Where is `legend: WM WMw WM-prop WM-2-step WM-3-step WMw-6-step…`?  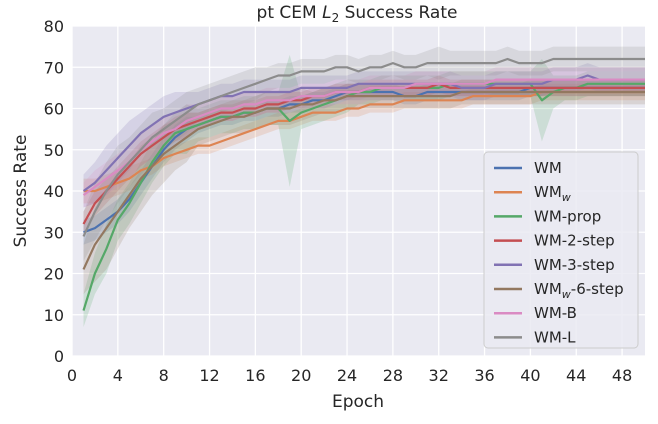
legend: WM WMw WM-prop WM-2-step WM-3-step WMw-6-step… is located at coordinates (561, 250).